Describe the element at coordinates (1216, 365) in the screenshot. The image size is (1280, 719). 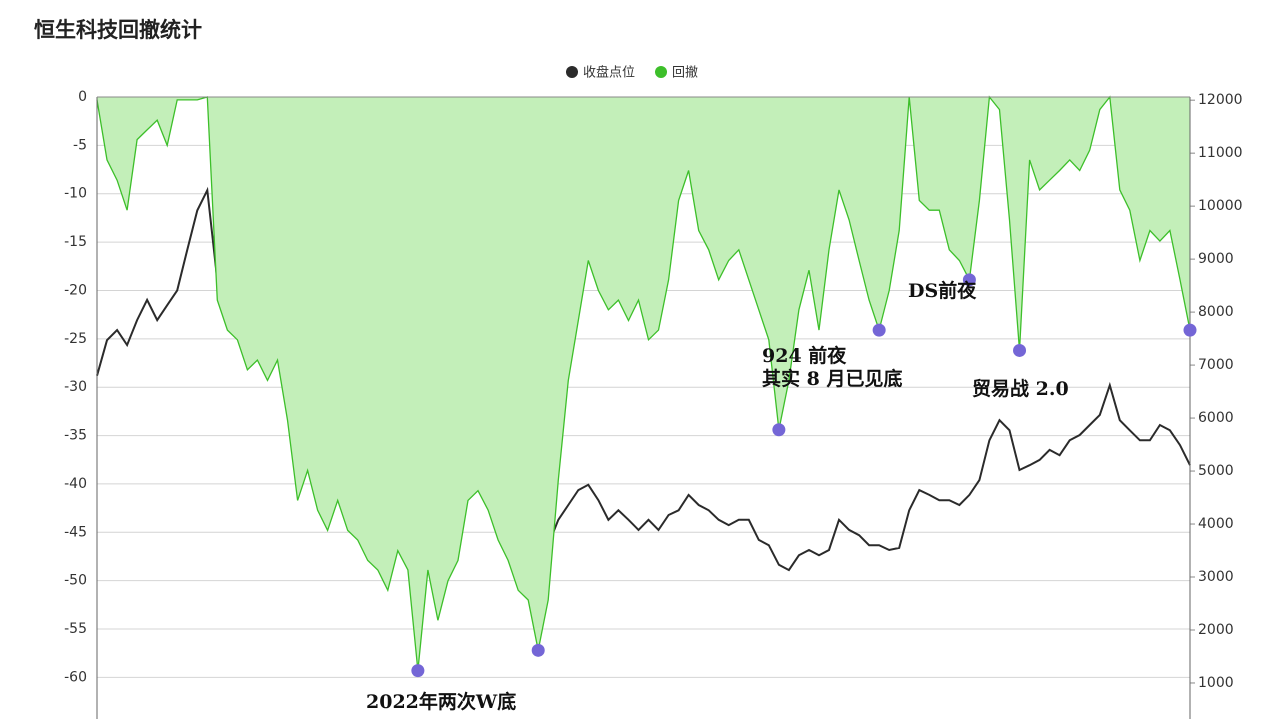
I see `y2-tick-label: 7000` at that location.